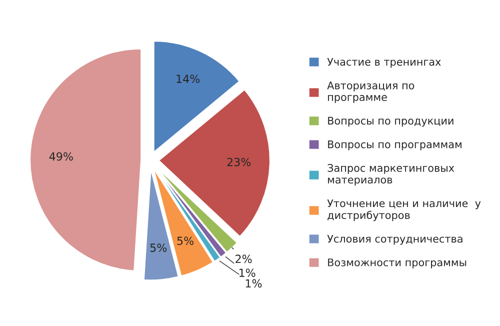  Describe the element at coordinates (61, 156) in the screenshot. I see `data-label: 49%` at that location.